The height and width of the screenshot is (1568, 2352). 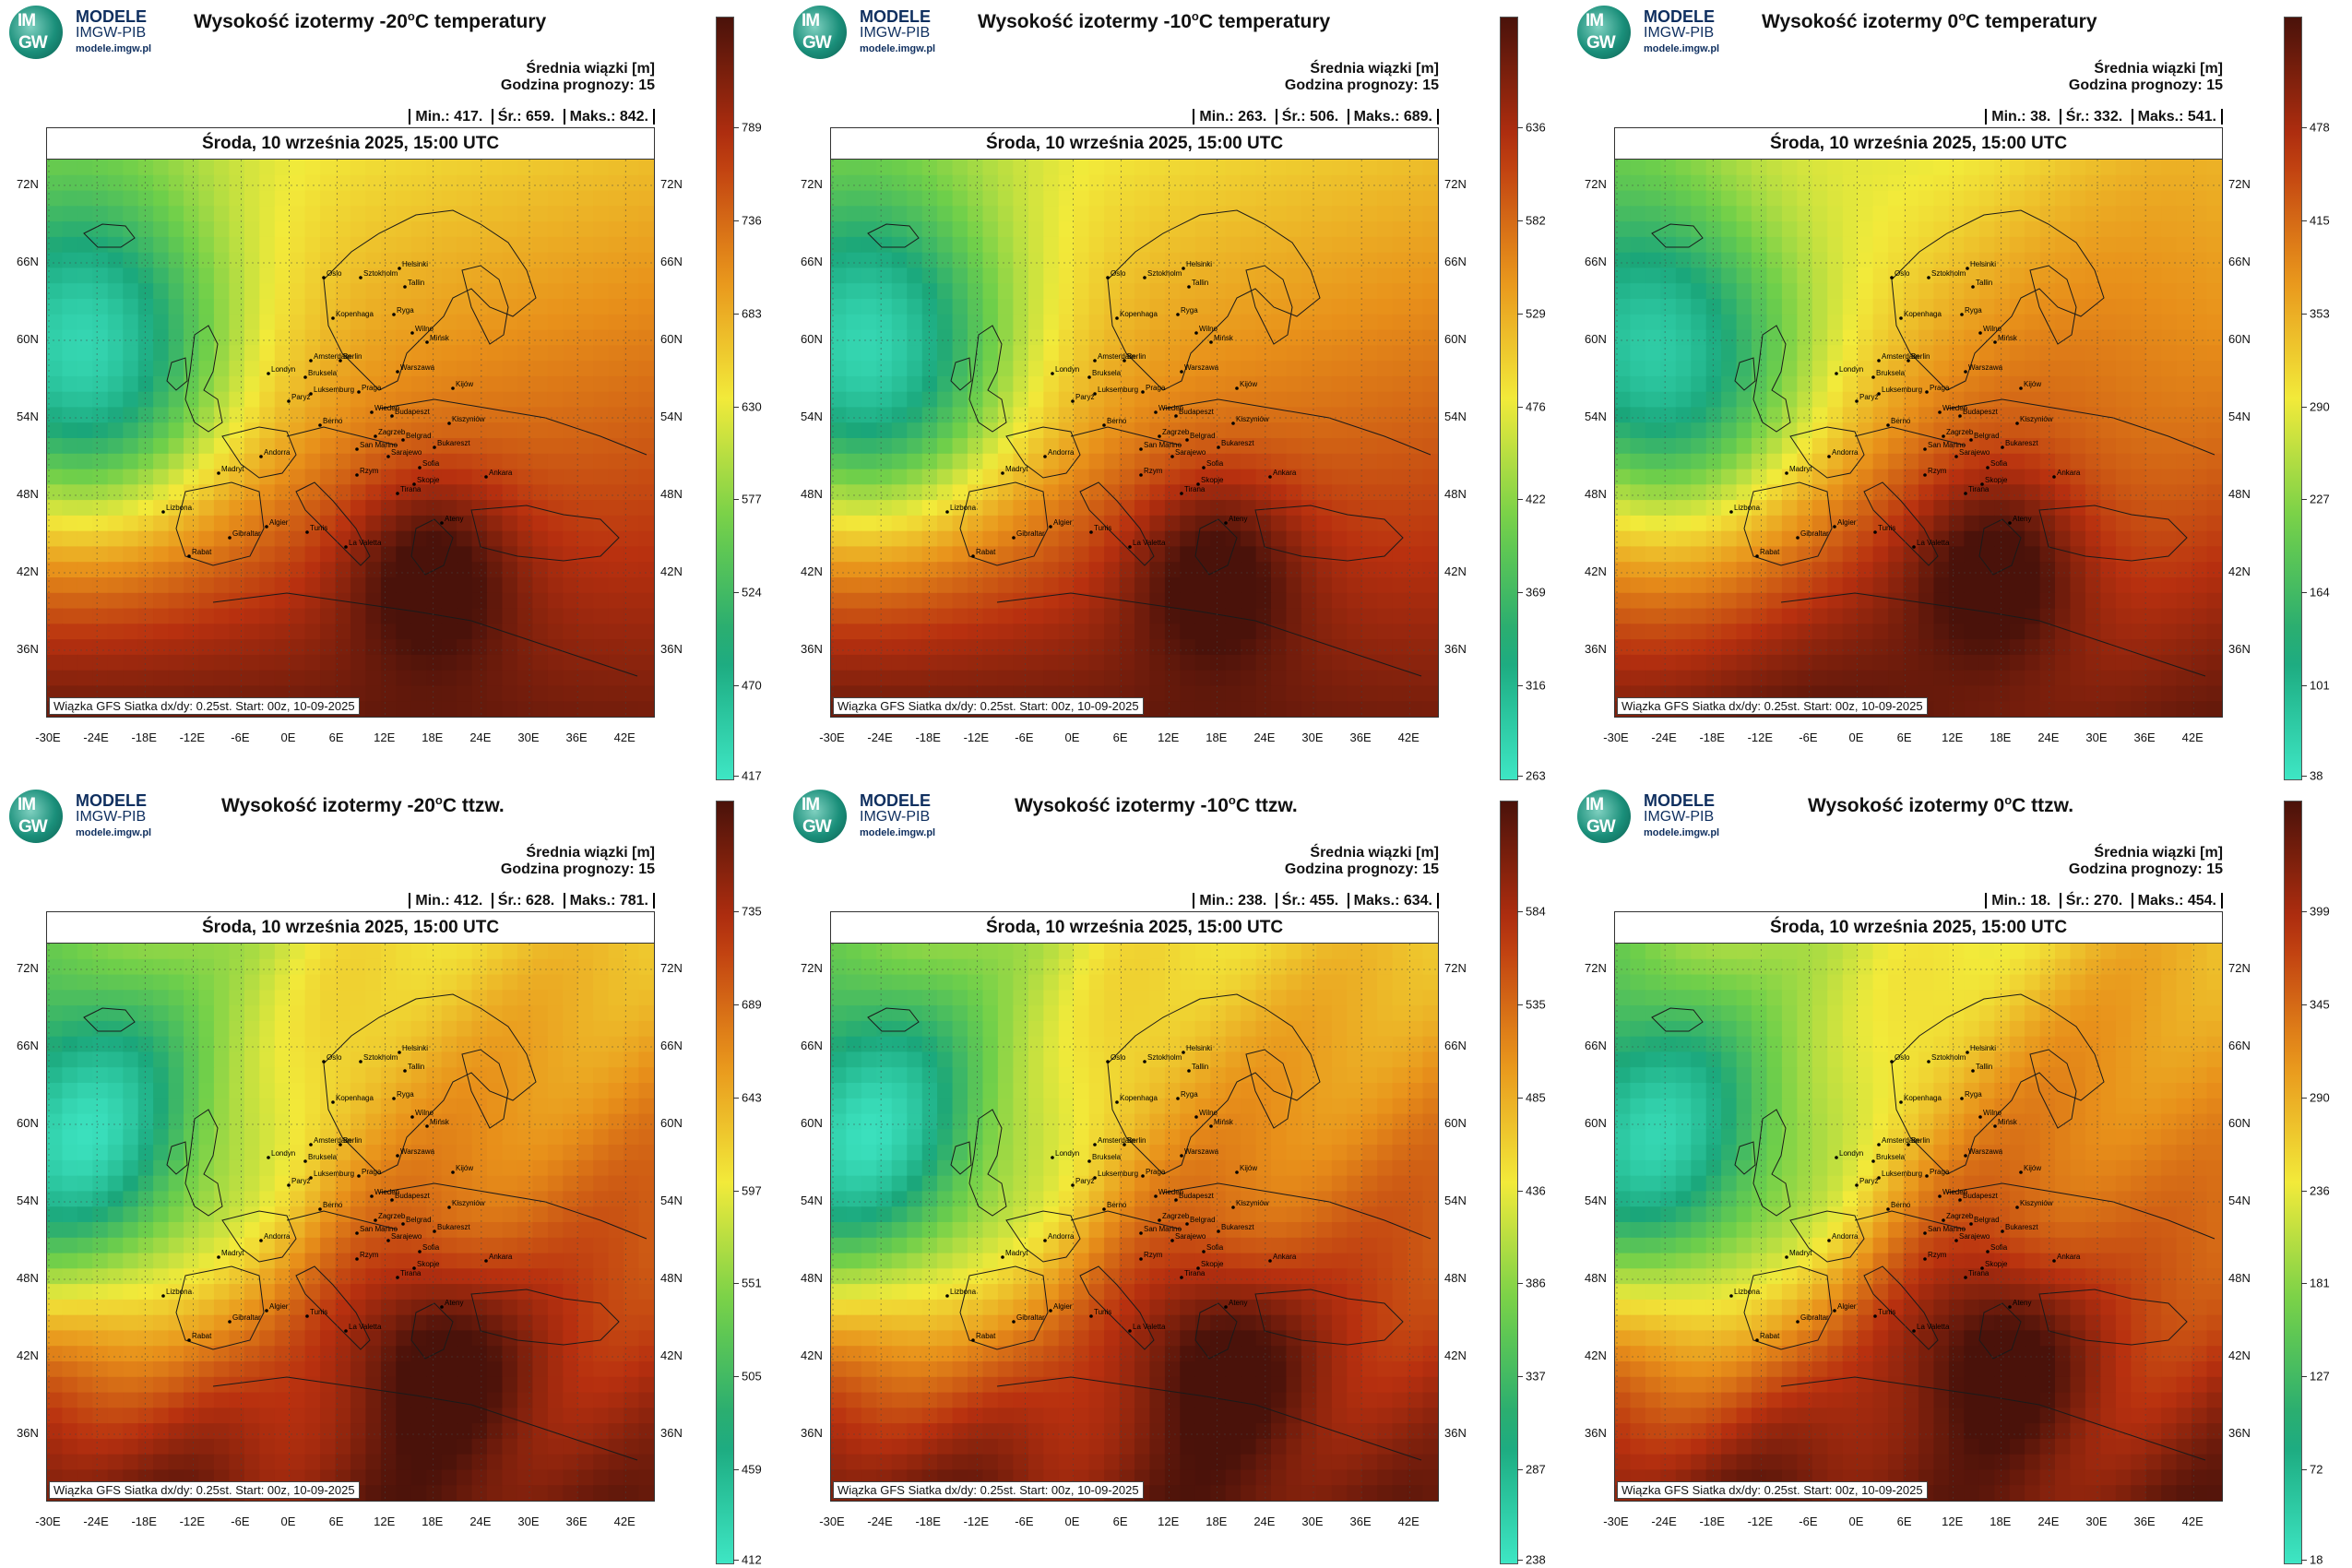 I want to click on lat-label-right: 48N, so click(x=2239, y=1278).